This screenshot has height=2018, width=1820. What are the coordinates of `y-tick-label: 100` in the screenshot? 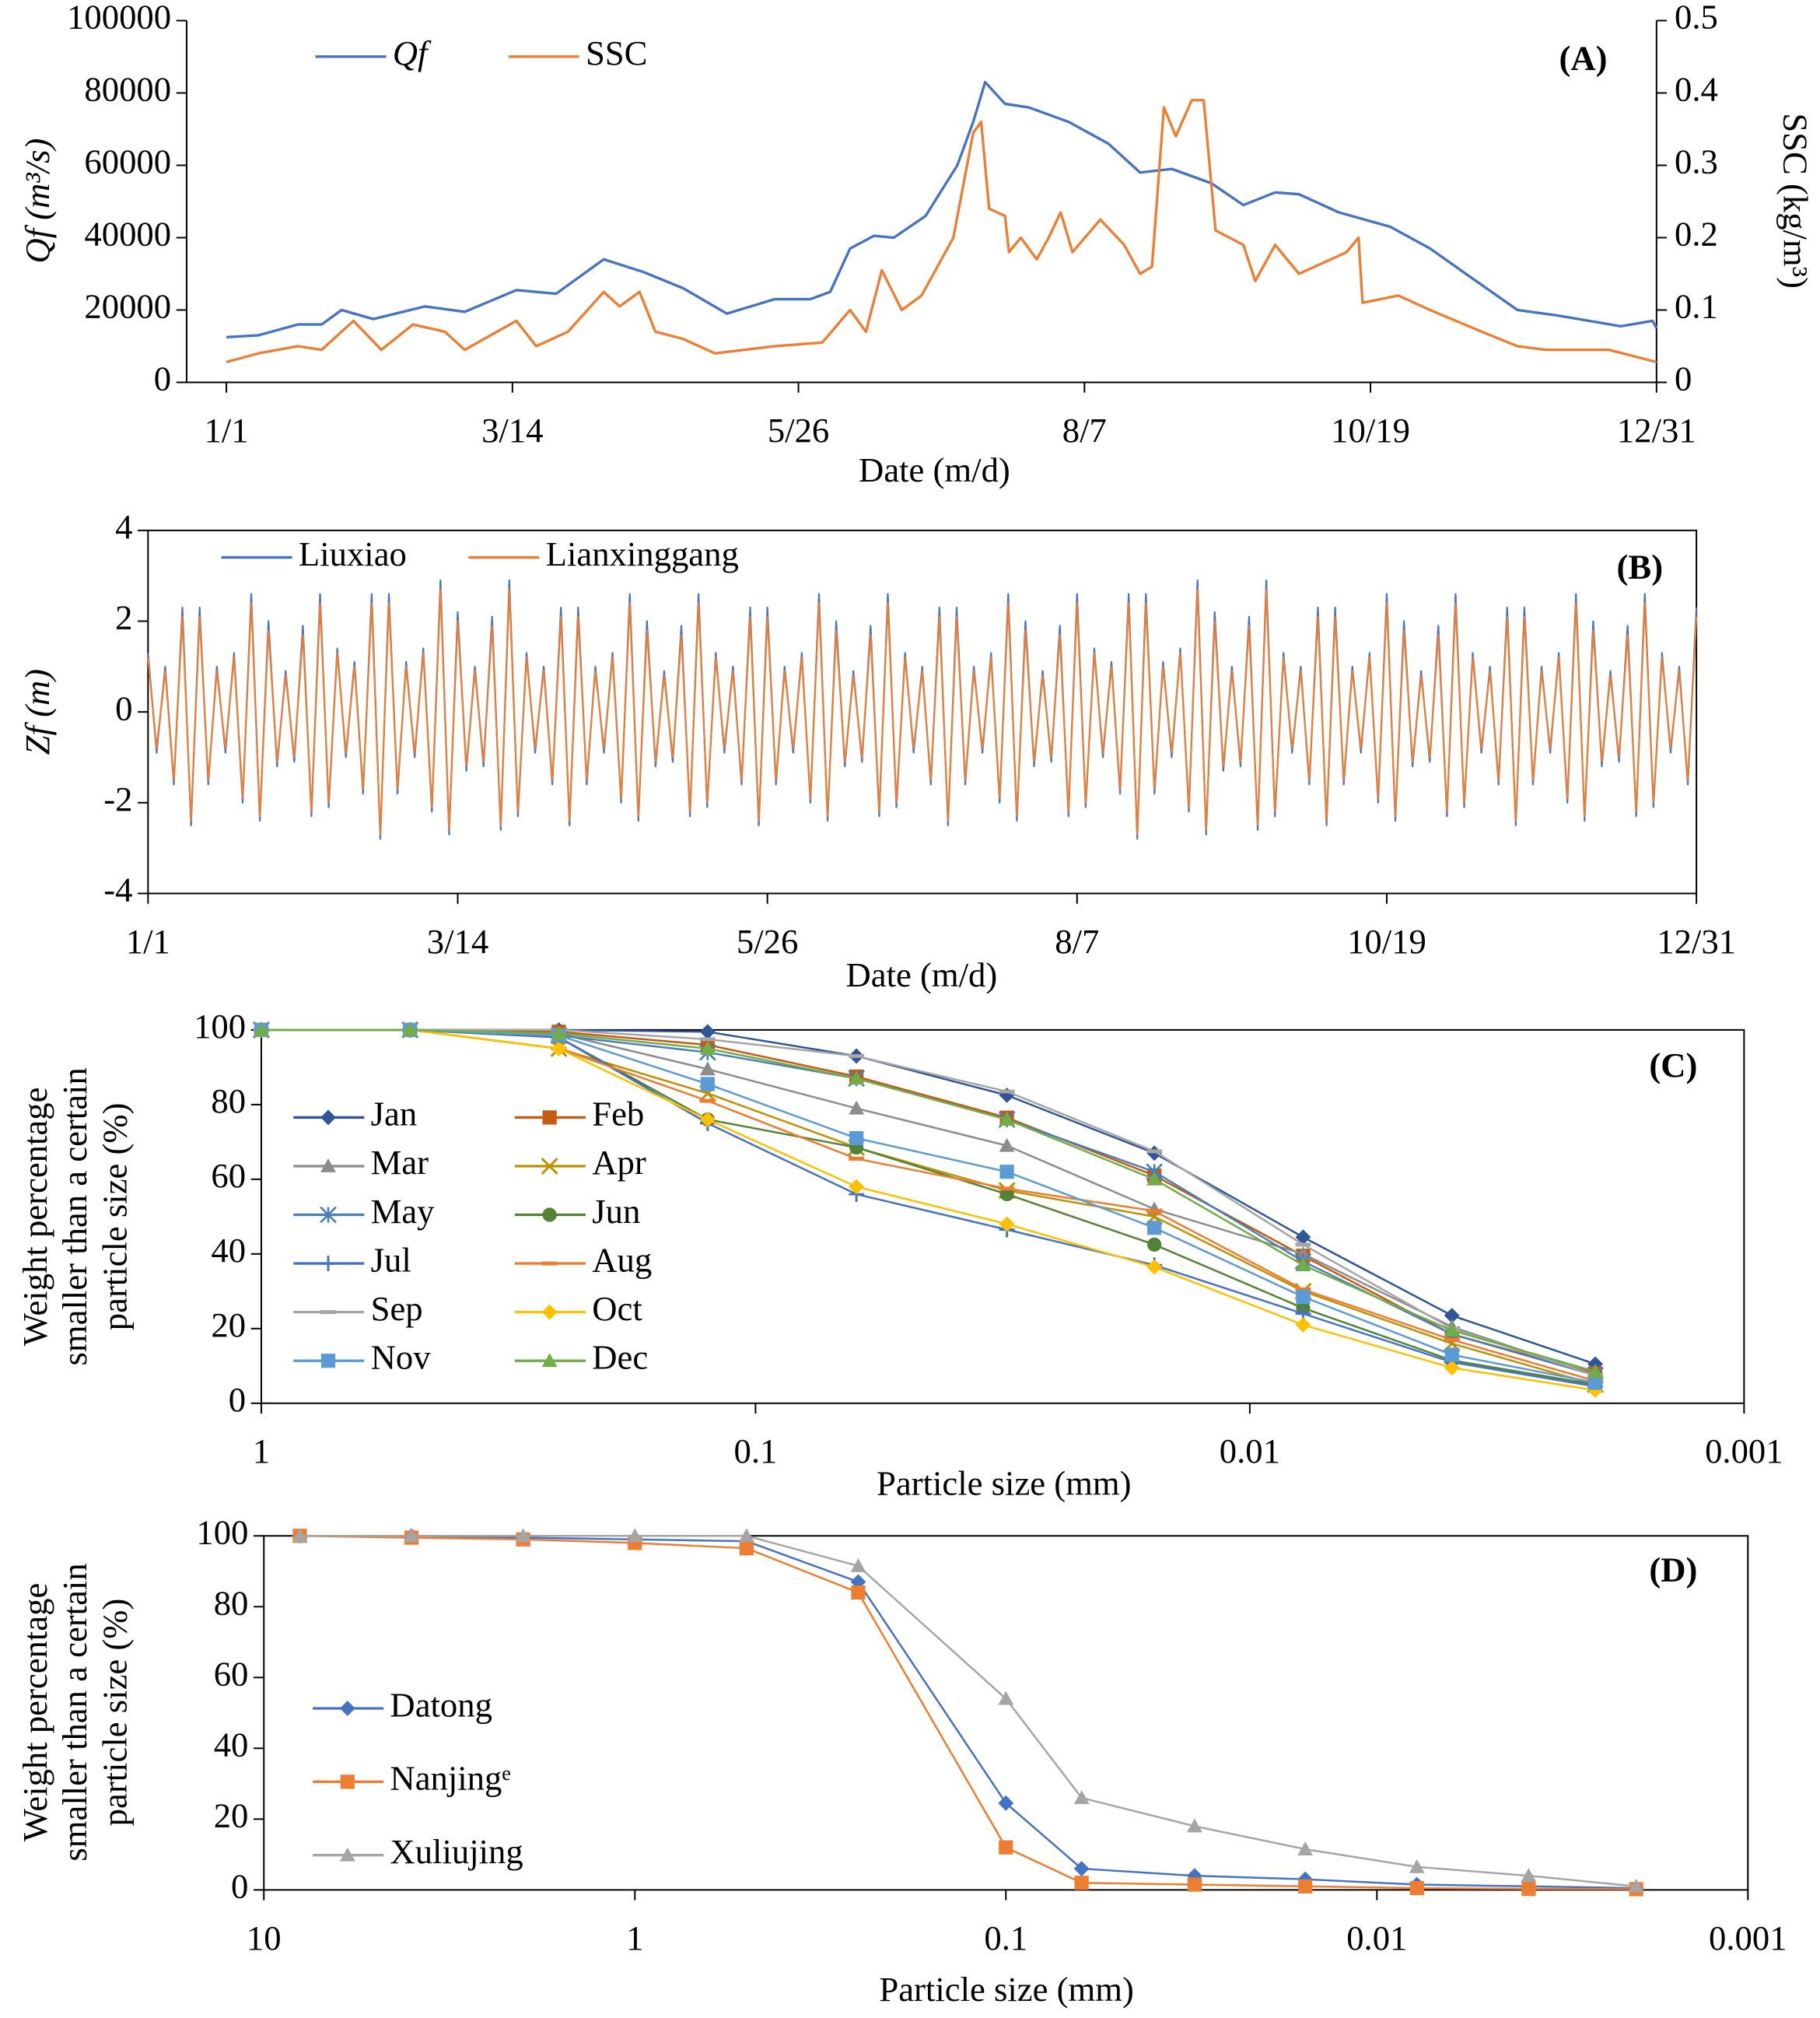 It's located at (222, 1532).